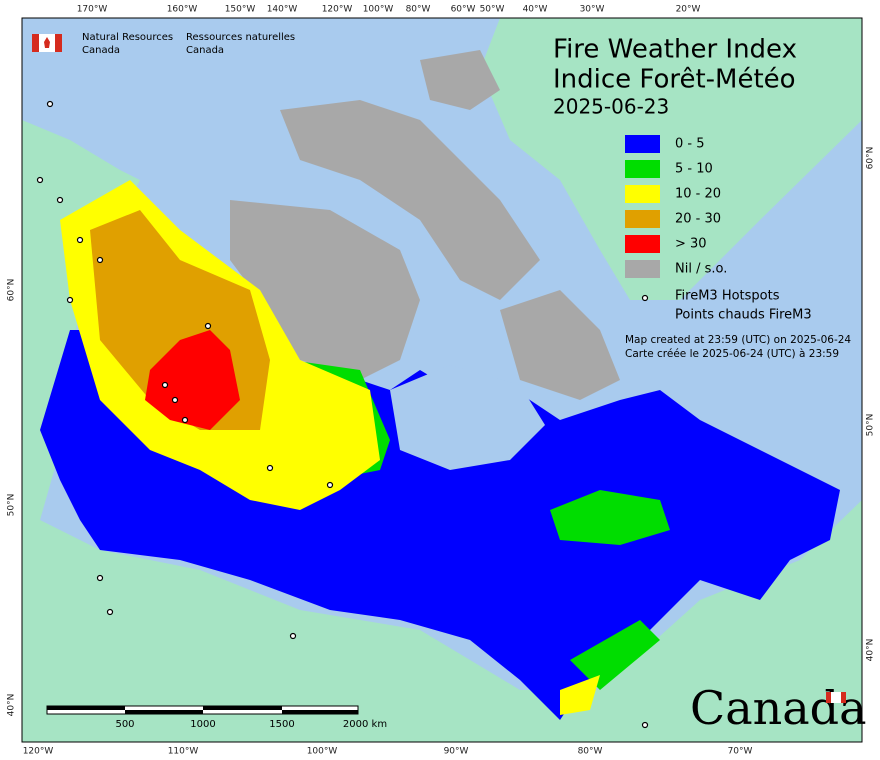 Image resolution: width=880 pixels, height=760 pixels. I want to click on legend-label: 5 - 10, so click(694, 169).